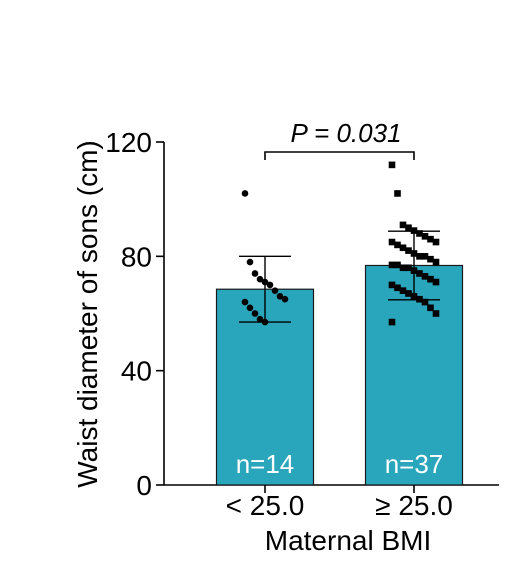 The image size is (512, 574). I want to click on y-tick-label: 120, so click(128, 142).